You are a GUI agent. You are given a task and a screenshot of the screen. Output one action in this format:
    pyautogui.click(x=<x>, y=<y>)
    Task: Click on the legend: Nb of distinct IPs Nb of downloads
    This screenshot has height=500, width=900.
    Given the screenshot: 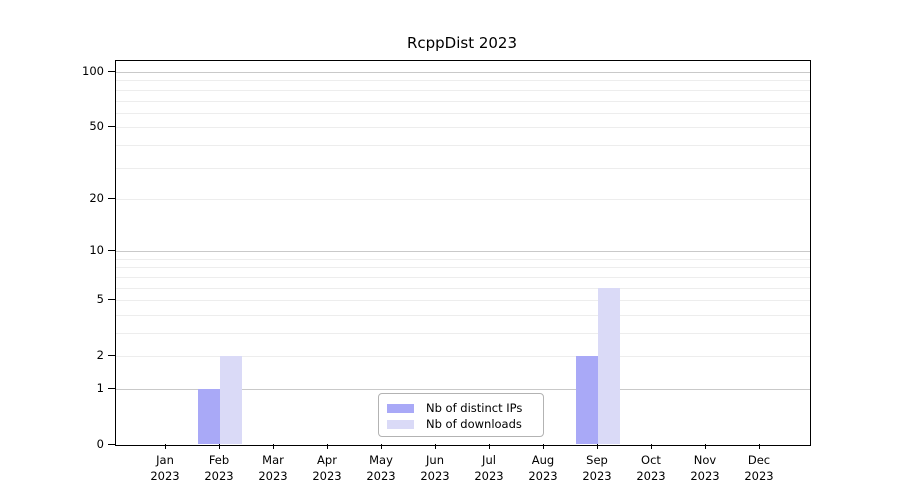 What is the action you would take?
    pyautogui.click(x=461, y=415)
    